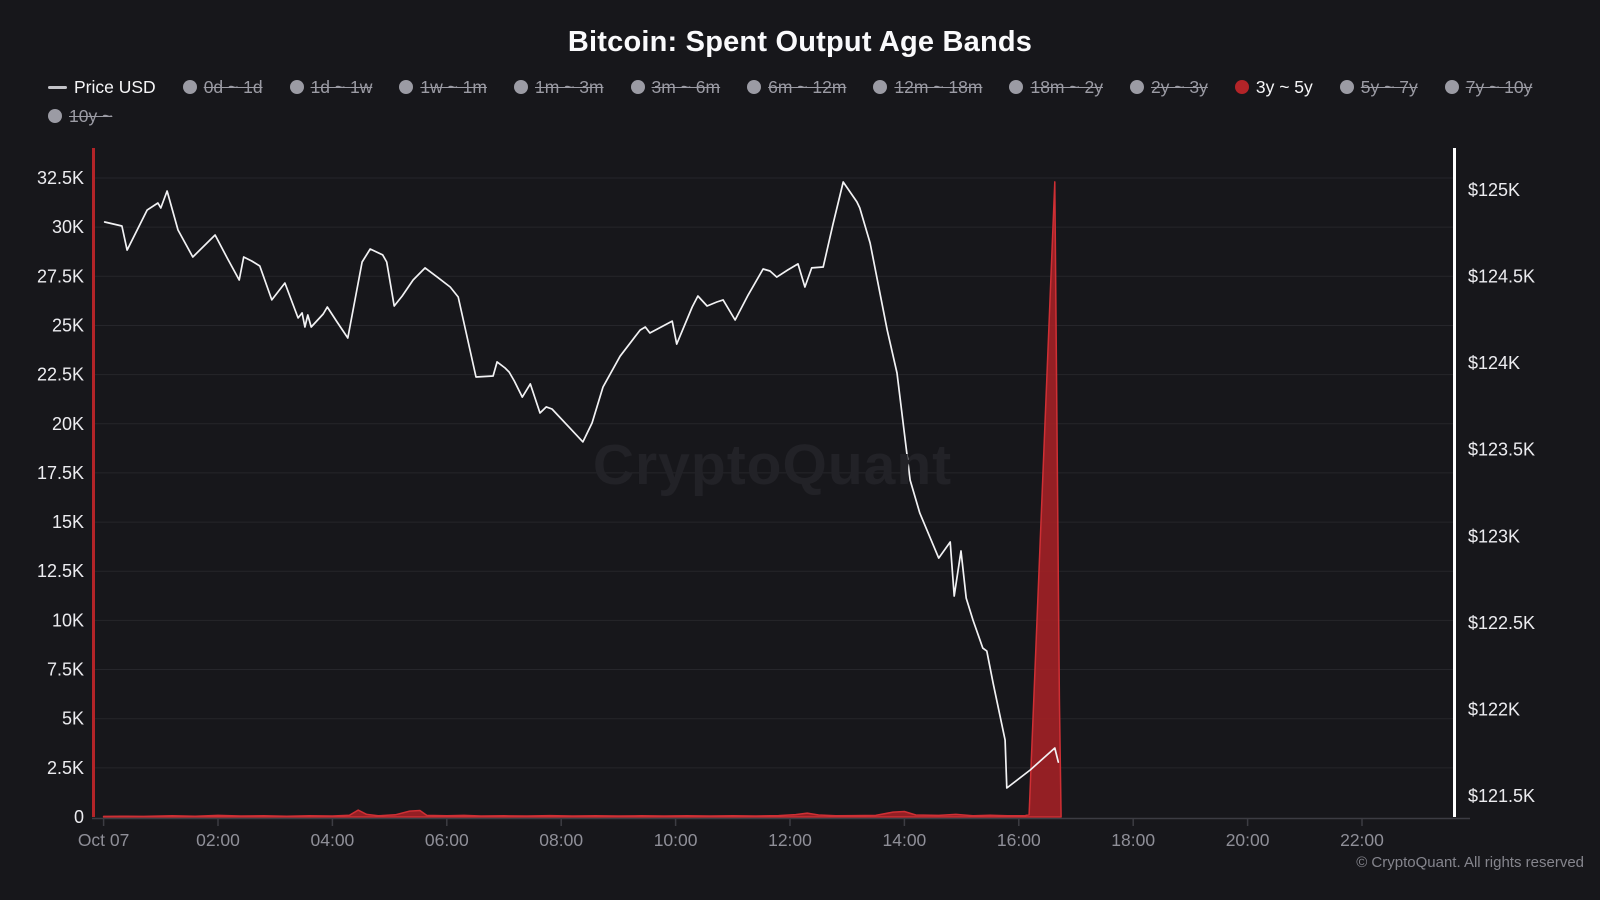  I want to click on legend-item-label: 1w ~ 1m, so click(453, 87).